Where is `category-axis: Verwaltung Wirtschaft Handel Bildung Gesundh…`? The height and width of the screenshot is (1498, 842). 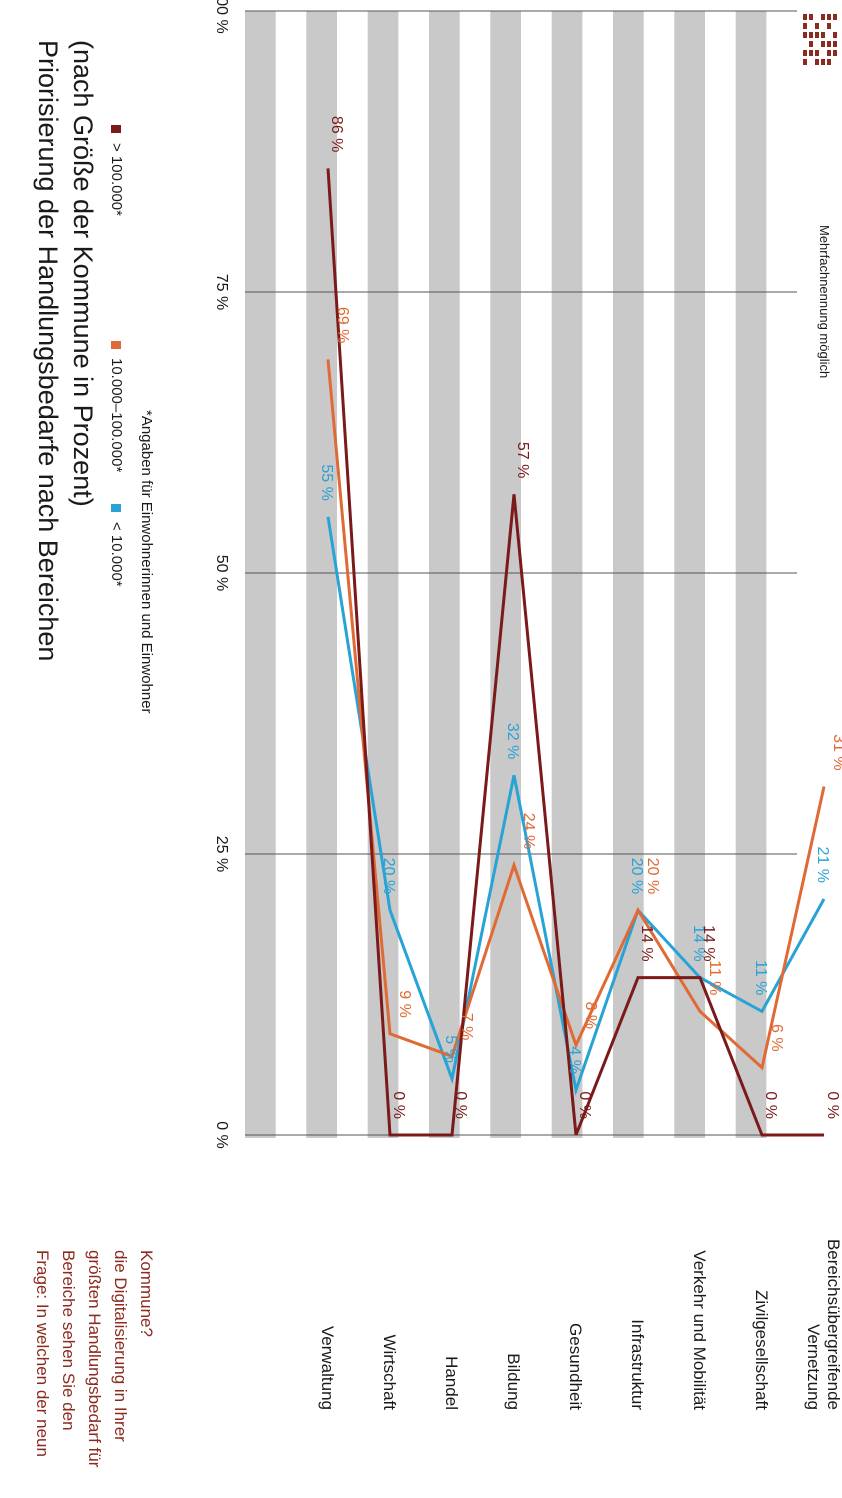 category-axis: Verwaltung Wirtschaft Handel Bildung Gesundh… is located at coordinates (580, 1324).